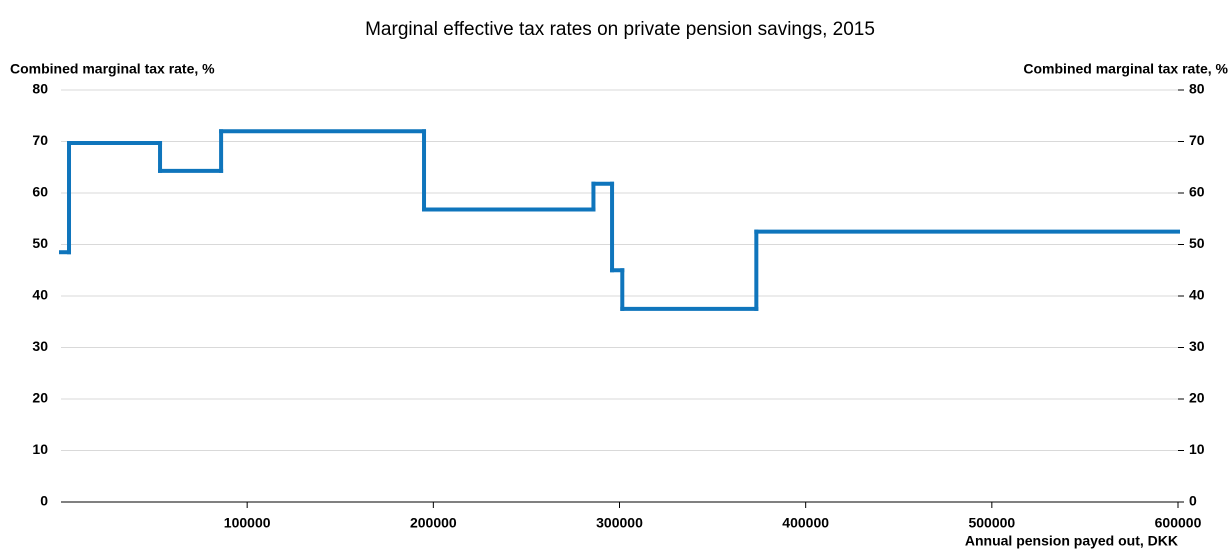 The width and height of the screenshot is (1232, 554). What do you see at coordinates (40, 398) in the screenshot?
I see `y-tick-label: 20` at bounding box center [40, 398].